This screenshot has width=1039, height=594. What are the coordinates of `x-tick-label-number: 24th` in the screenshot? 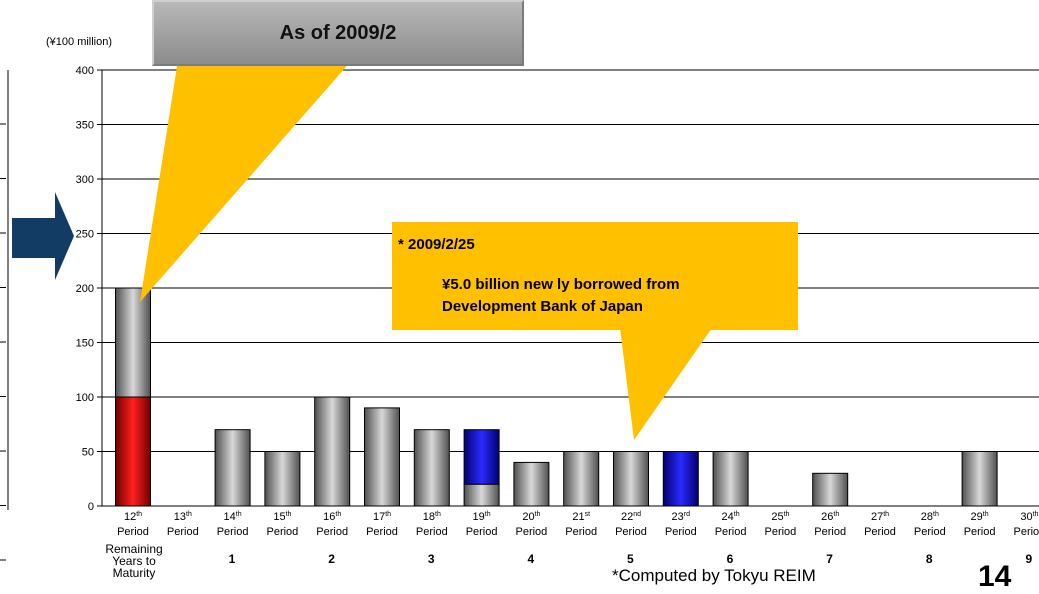 It's located at (731, 517).